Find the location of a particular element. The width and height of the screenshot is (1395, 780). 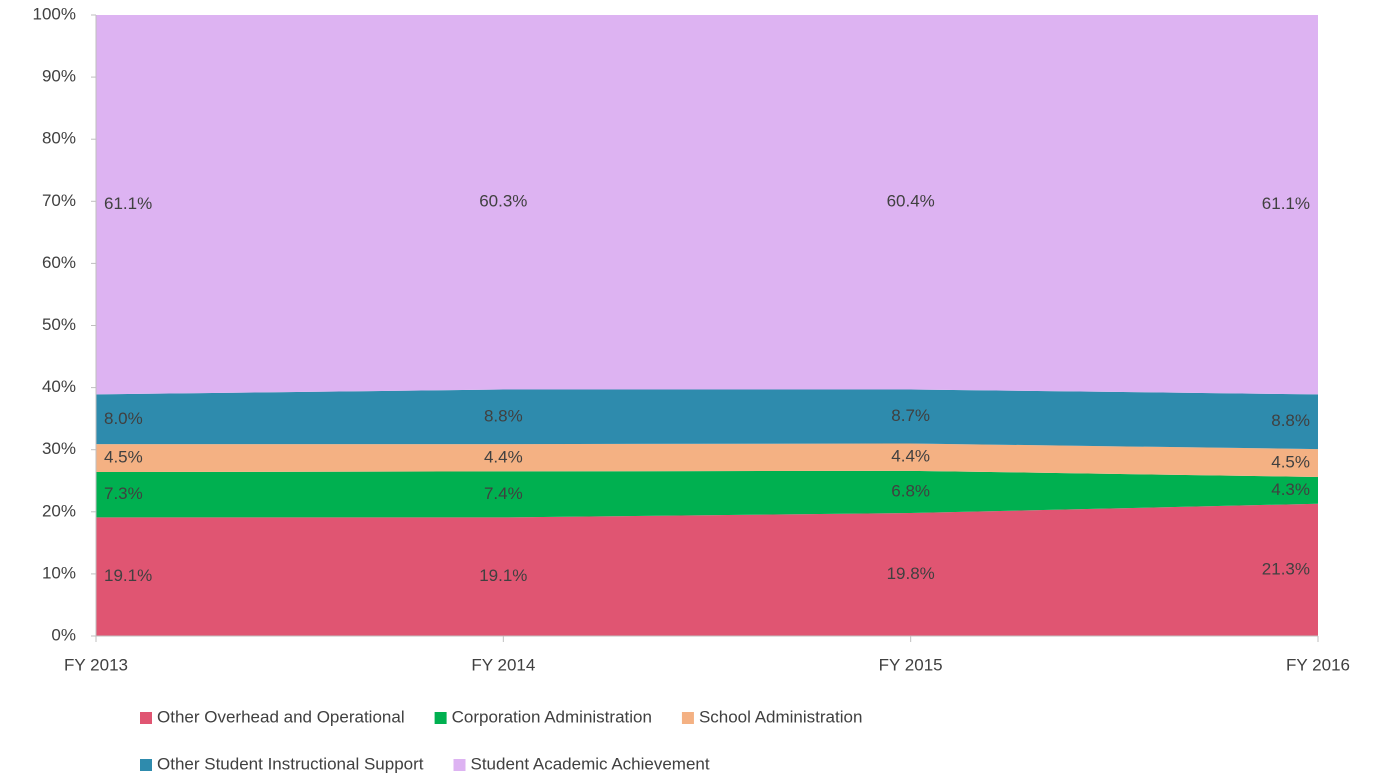

data-label: 21.3% is located at coordinates (1286, 568).